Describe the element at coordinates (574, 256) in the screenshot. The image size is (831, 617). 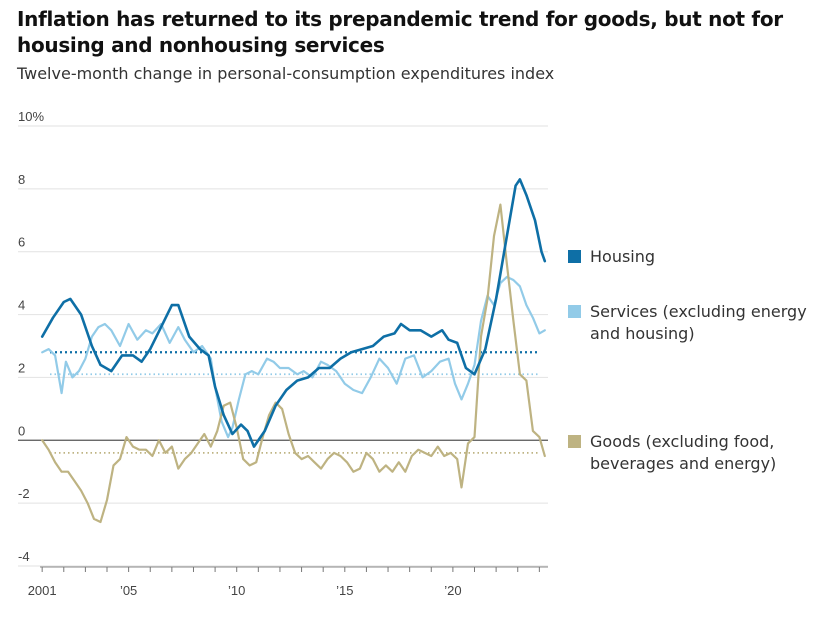
I see `legend-swatch-housing` at that location.